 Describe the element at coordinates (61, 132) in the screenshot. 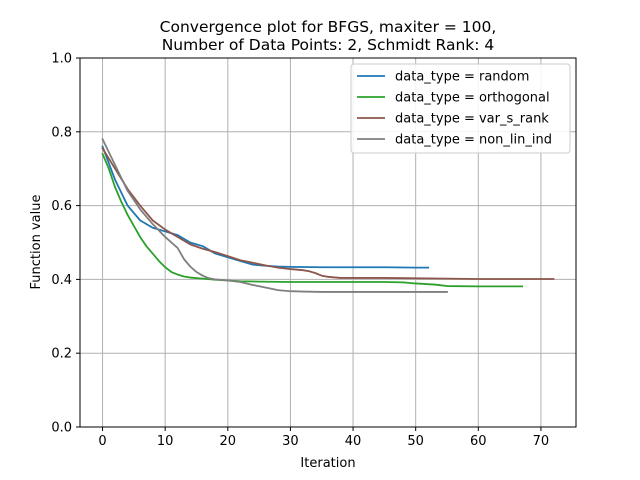

I see `y-tick-label: 0.8` at that location.